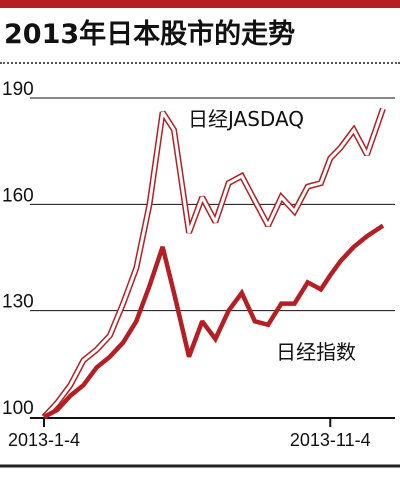 Image resolution: width=400 pixels, height=483 pixels. What do you see at coordinates (200, 63) in the screenshot?
I see `title-divider` at bounding box center [200, 63].